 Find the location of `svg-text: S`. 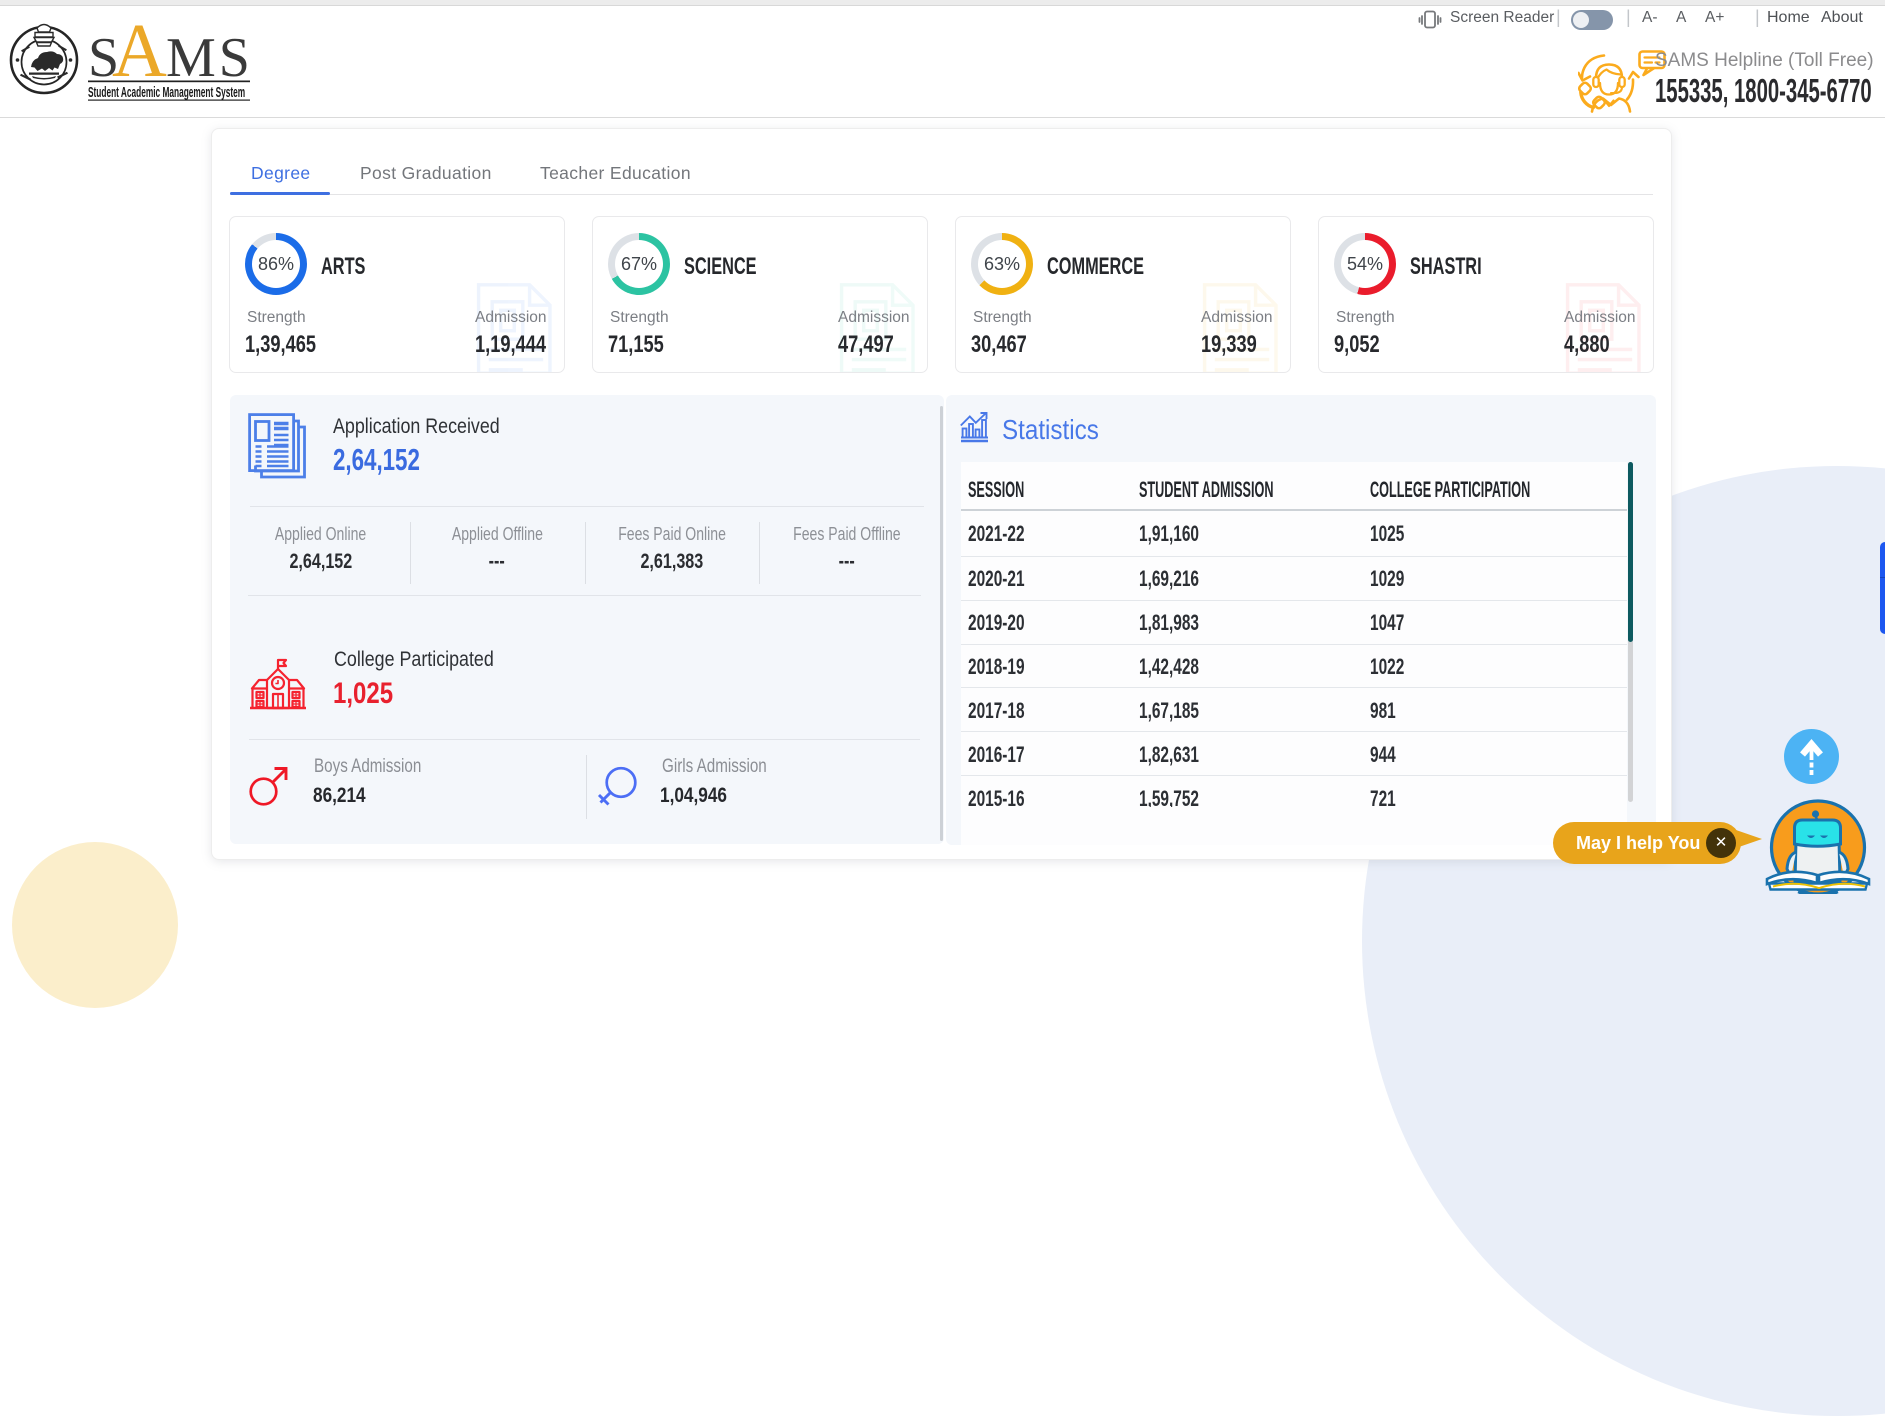

svg-text: S is located at coordinates (103, 58).